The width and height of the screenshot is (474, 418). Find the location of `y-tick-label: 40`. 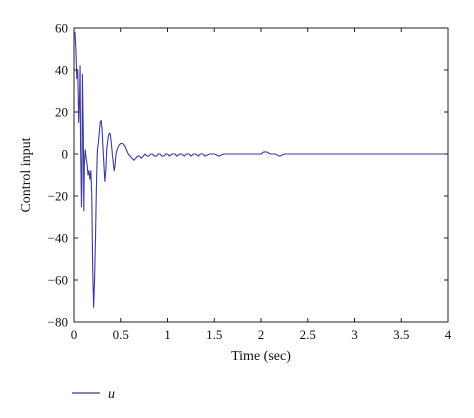

y-tick-label: 40 is located at coordinates (61, 70).